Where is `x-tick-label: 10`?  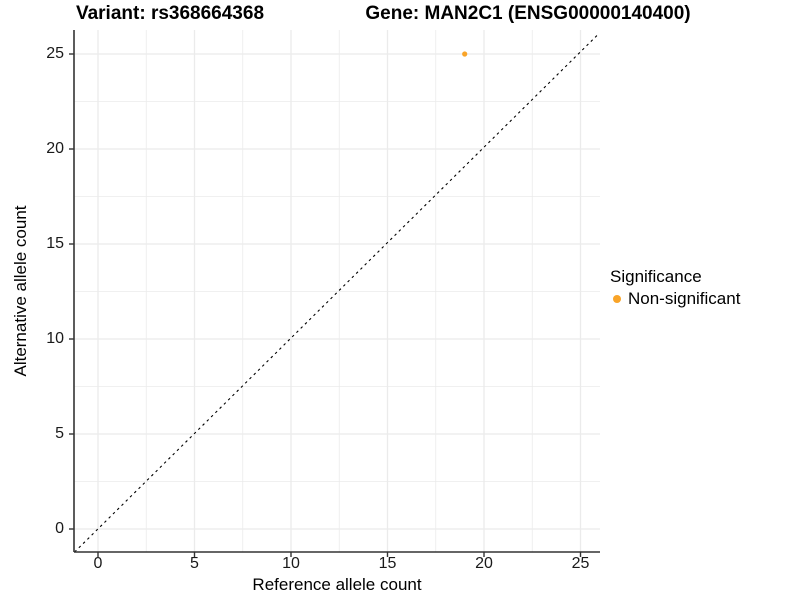
x-tick-label: 10 is located at coordinates (291, 563).